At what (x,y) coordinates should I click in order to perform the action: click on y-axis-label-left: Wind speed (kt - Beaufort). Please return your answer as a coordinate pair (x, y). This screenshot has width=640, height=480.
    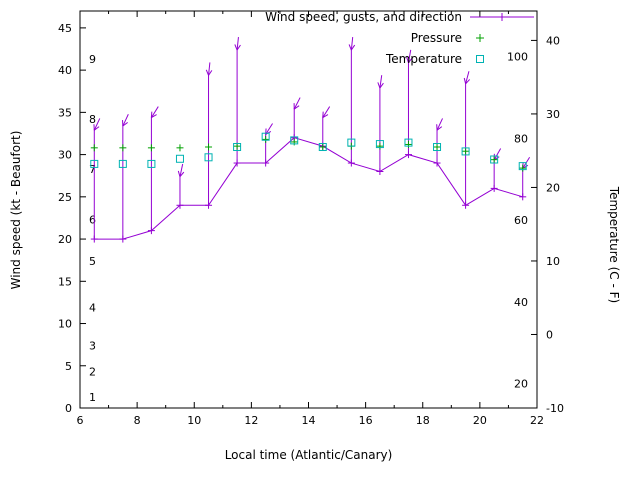
    Looking at the image, I should click on (16, 210).